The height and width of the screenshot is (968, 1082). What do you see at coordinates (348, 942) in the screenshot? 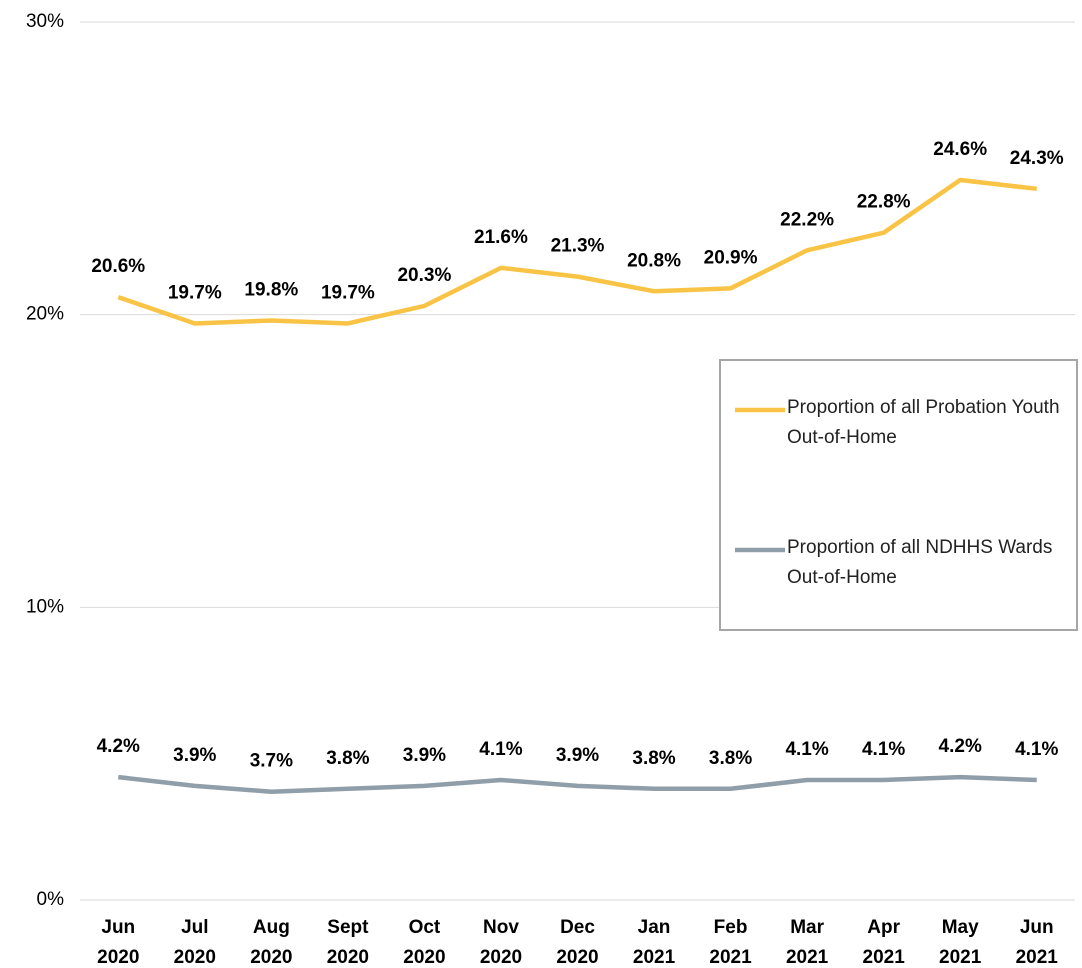
I see `x-tick-label: Sept 2020` at bounding box center [348, 942].